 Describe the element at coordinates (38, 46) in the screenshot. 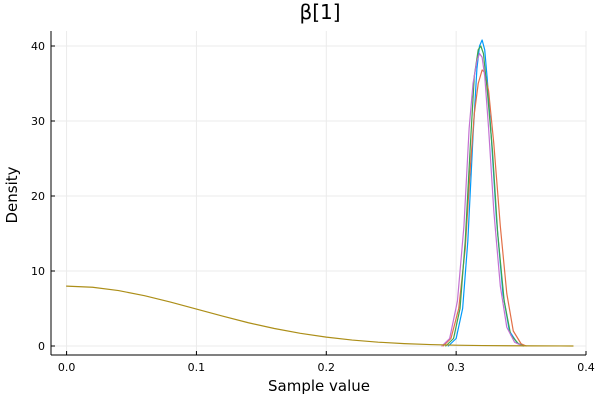

I see `y-tick-label: 40` at that location.